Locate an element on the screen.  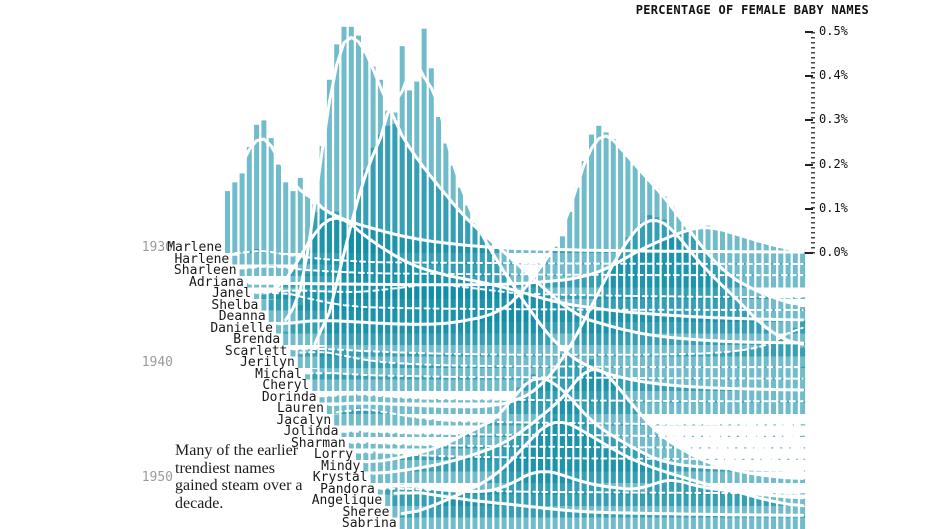
series-line-dorinda is located at coordinates (562, 398).